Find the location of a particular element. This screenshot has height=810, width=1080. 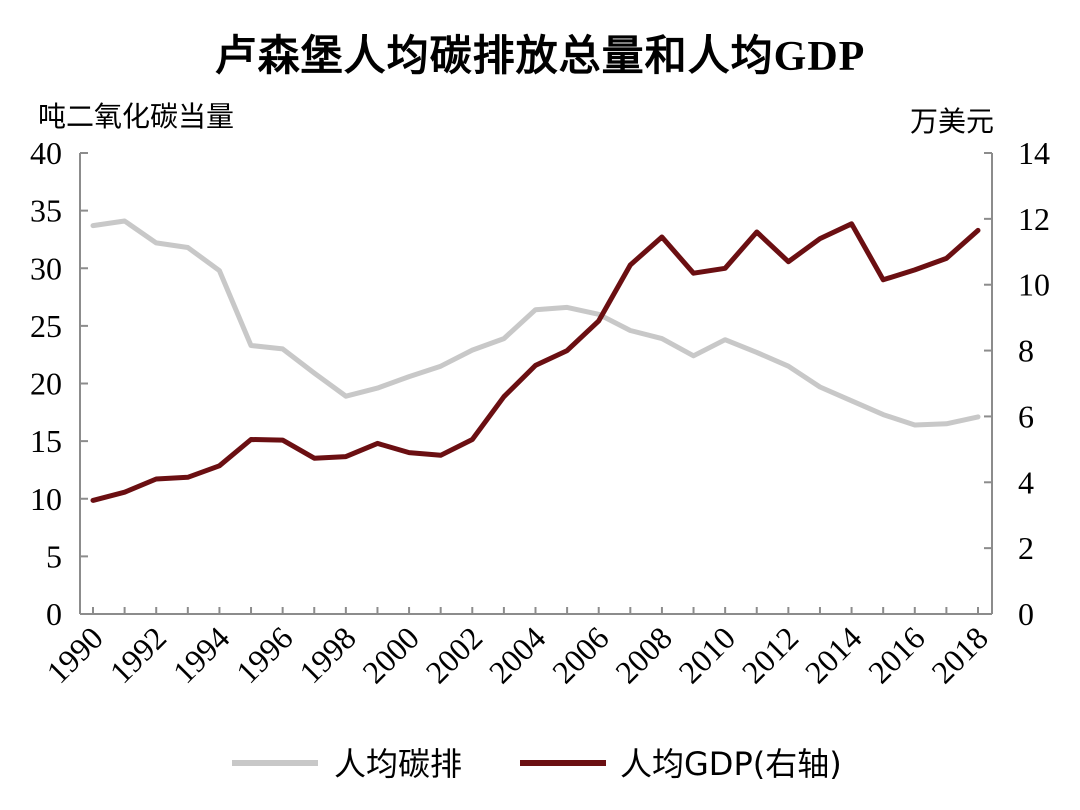

y-tick-label-left: 30 is located at coordinates (46, 268).